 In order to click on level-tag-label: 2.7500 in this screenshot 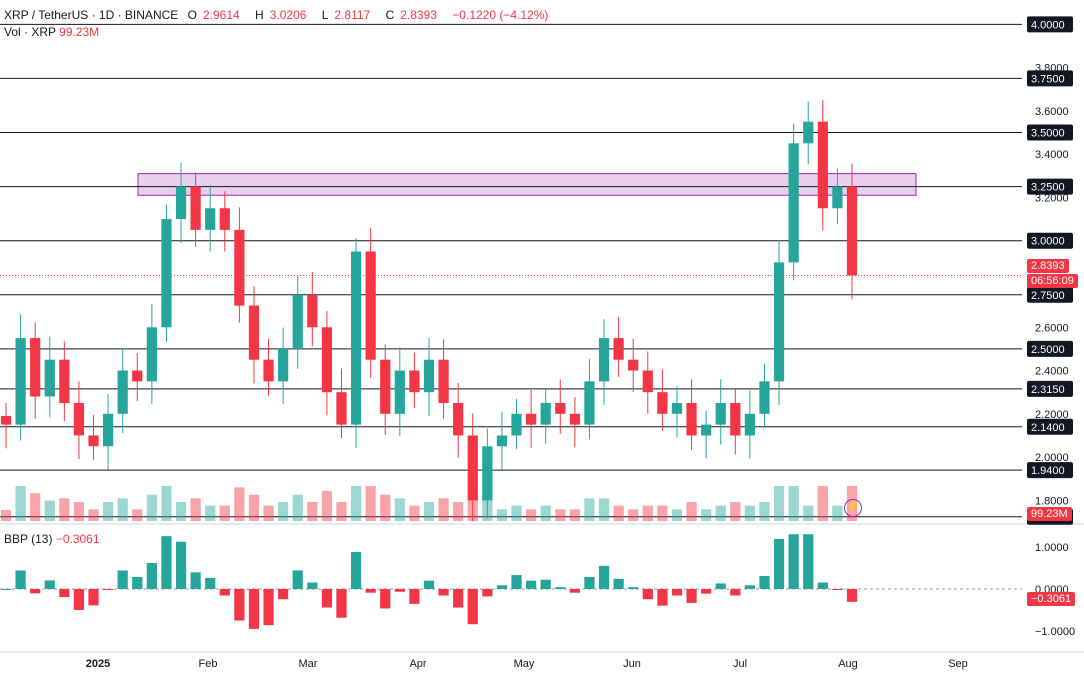, I will do `click(1048, 296)`.